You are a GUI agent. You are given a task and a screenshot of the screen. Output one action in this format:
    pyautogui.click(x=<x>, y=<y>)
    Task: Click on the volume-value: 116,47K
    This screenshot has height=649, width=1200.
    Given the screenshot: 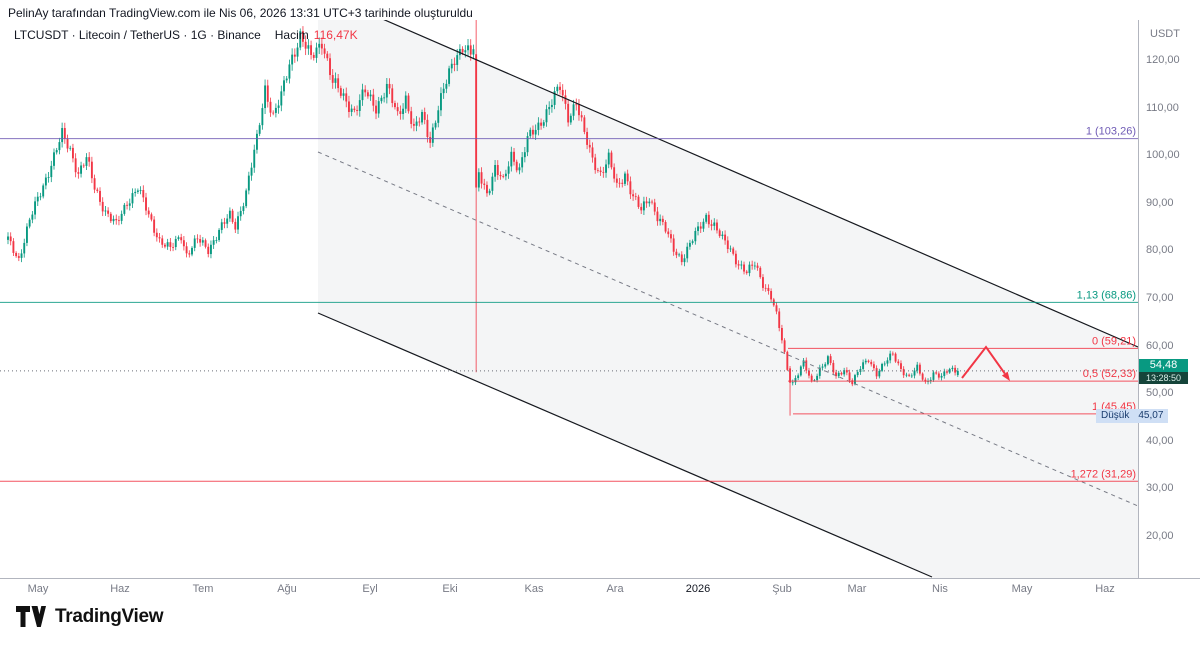 What is the action you would take?
    pyautogui.click(x=335, y=35)
    